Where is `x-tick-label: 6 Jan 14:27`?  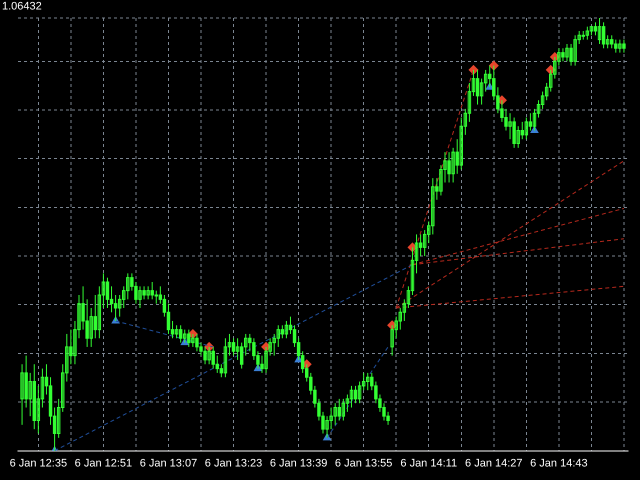 x-tick-label: 6 Jan 14:27 is located at coordinates (494, 463).